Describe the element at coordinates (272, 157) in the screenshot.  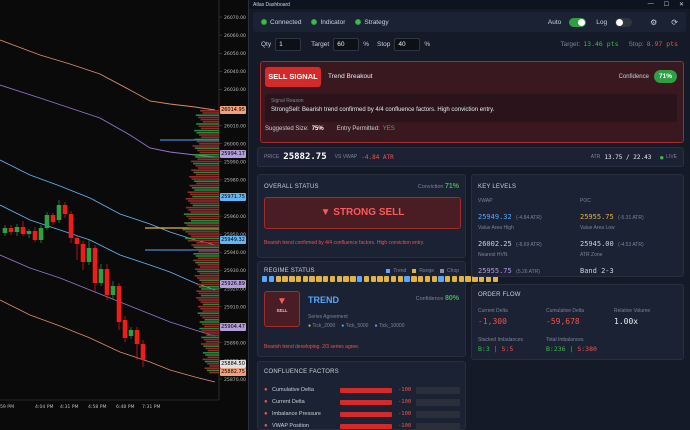
I see `price-label: PRICE` at that location.